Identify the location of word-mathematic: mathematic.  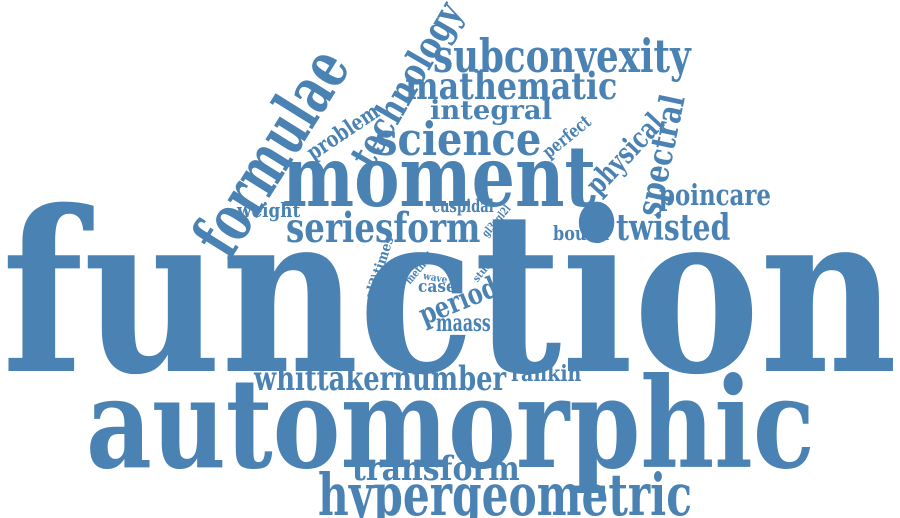
(511, 86).